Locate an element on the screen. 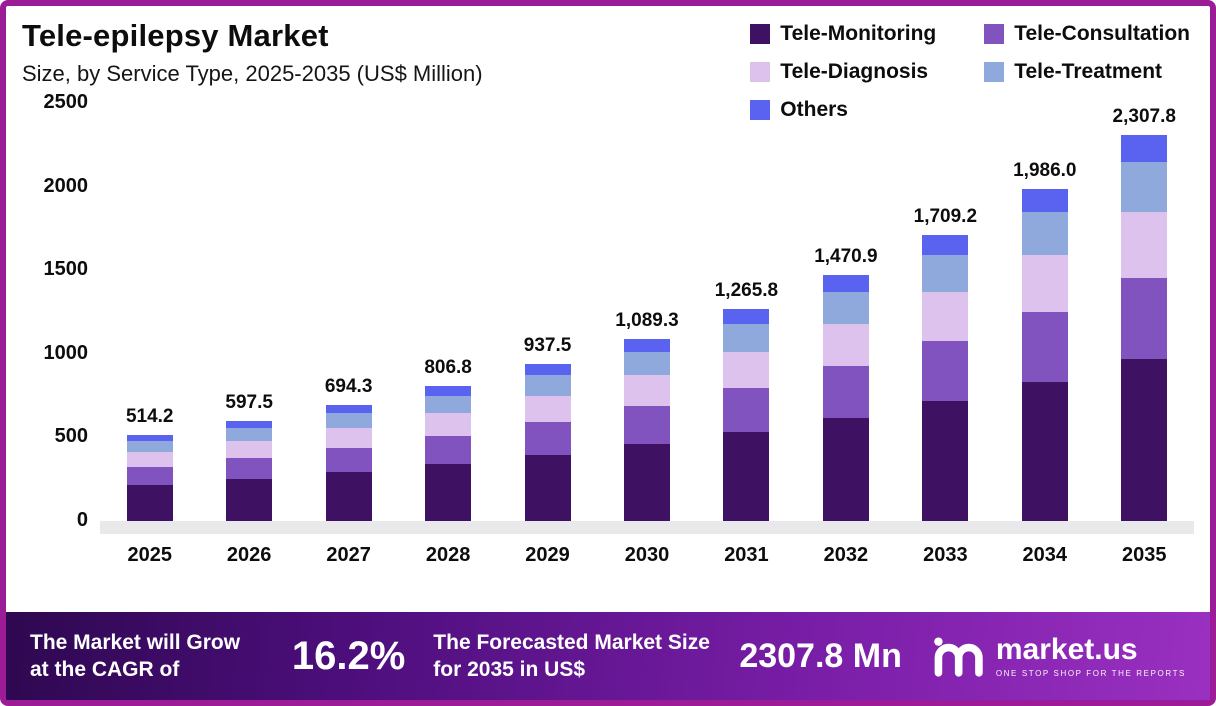 This screenshot has width=1216, height=706. cagr-value: 16.2% is located at coordinates (348, 655).